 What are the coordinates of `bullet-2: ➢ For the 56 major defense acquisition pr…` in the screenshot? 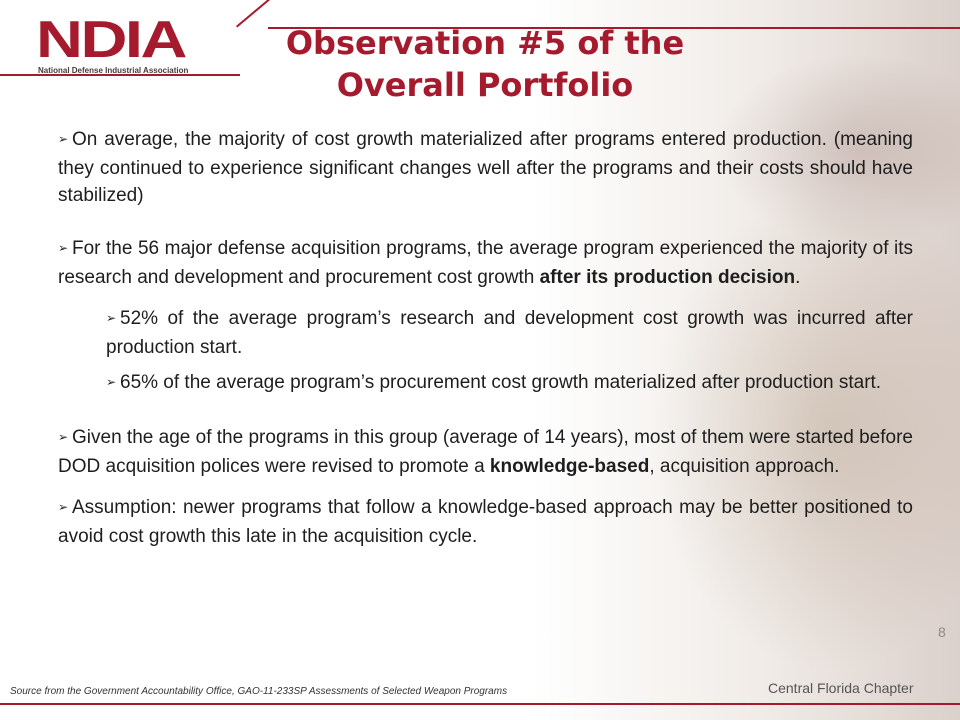 It's located at (485, 263).